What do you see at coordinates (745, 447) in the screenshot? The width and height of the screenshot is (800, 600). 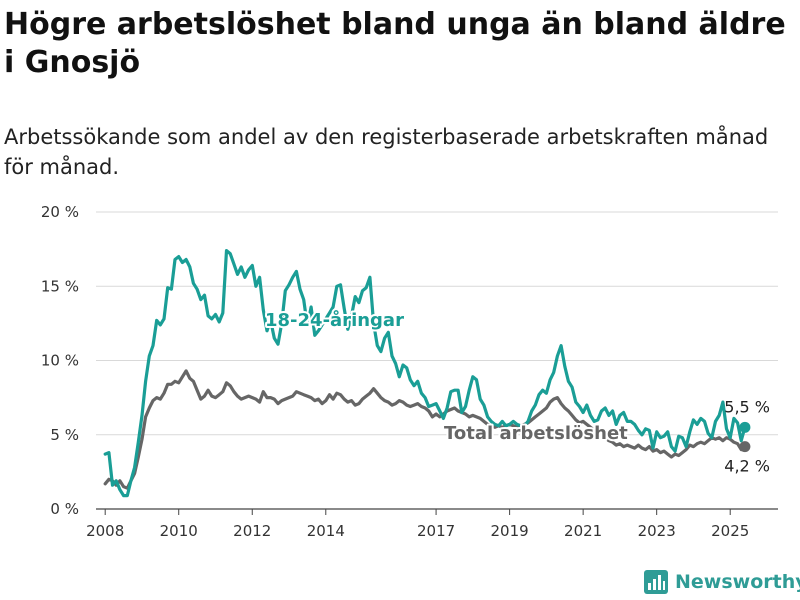 I see `end-point-total` at bounding box center [745, 447].